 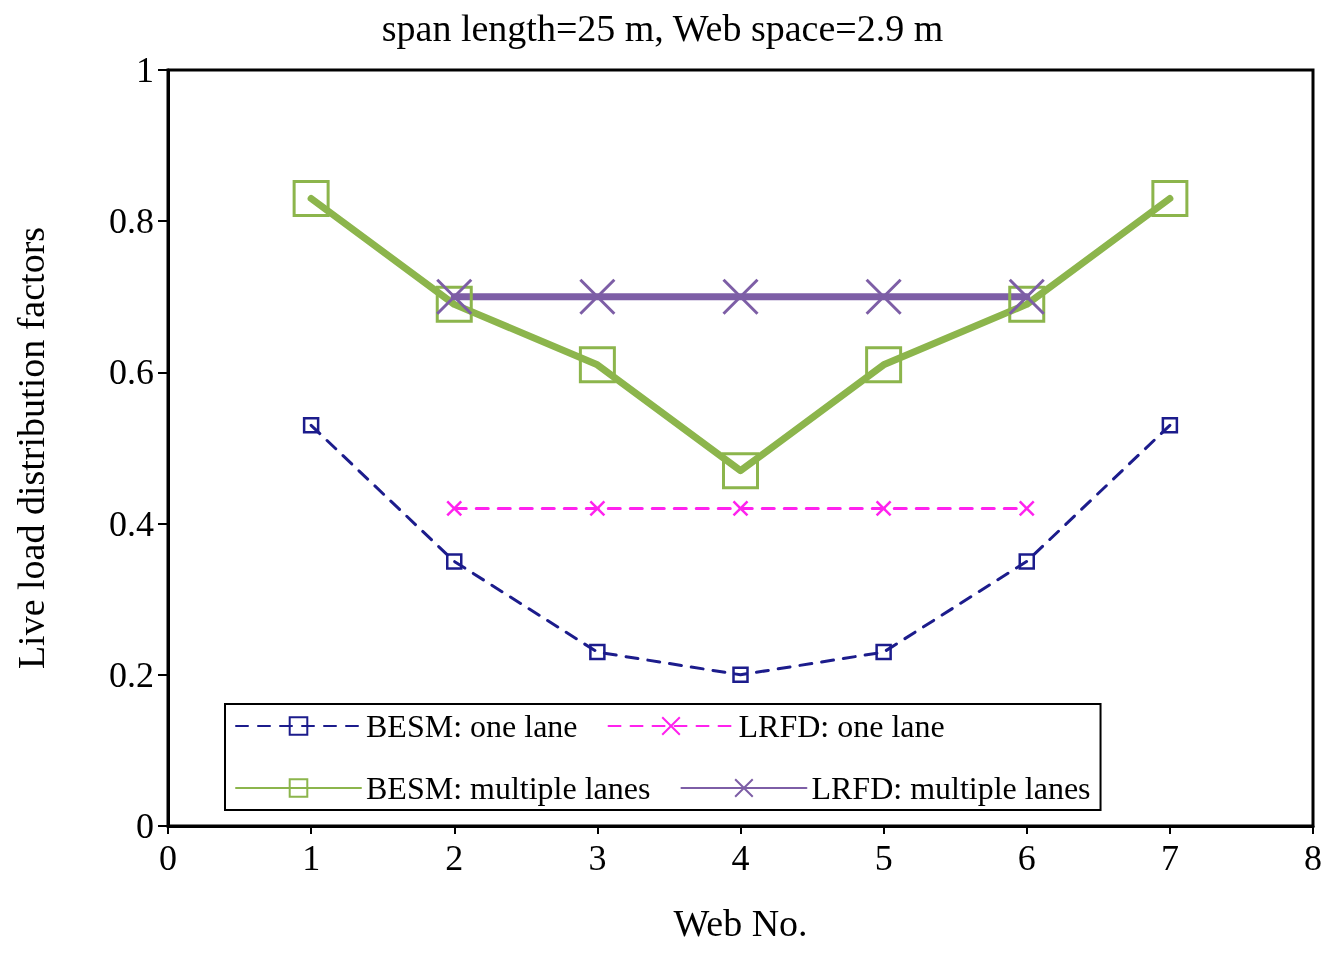 I want to click on legend-label: LRFD: one lane, so click(x=841, y=726).